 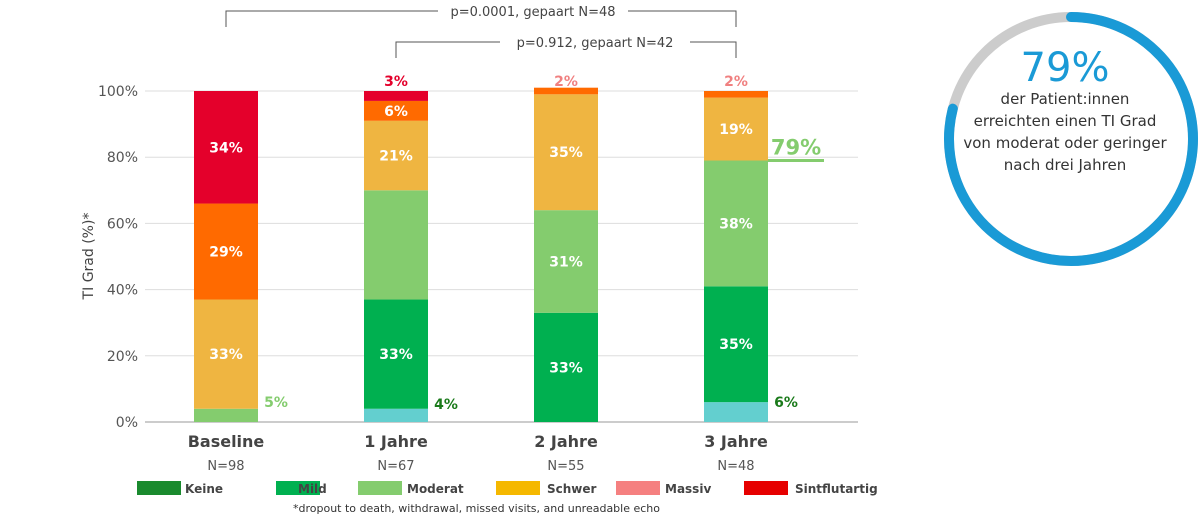 I want to click on y-axis-label: TI Grad (%)*, so click(x=89, y=257).